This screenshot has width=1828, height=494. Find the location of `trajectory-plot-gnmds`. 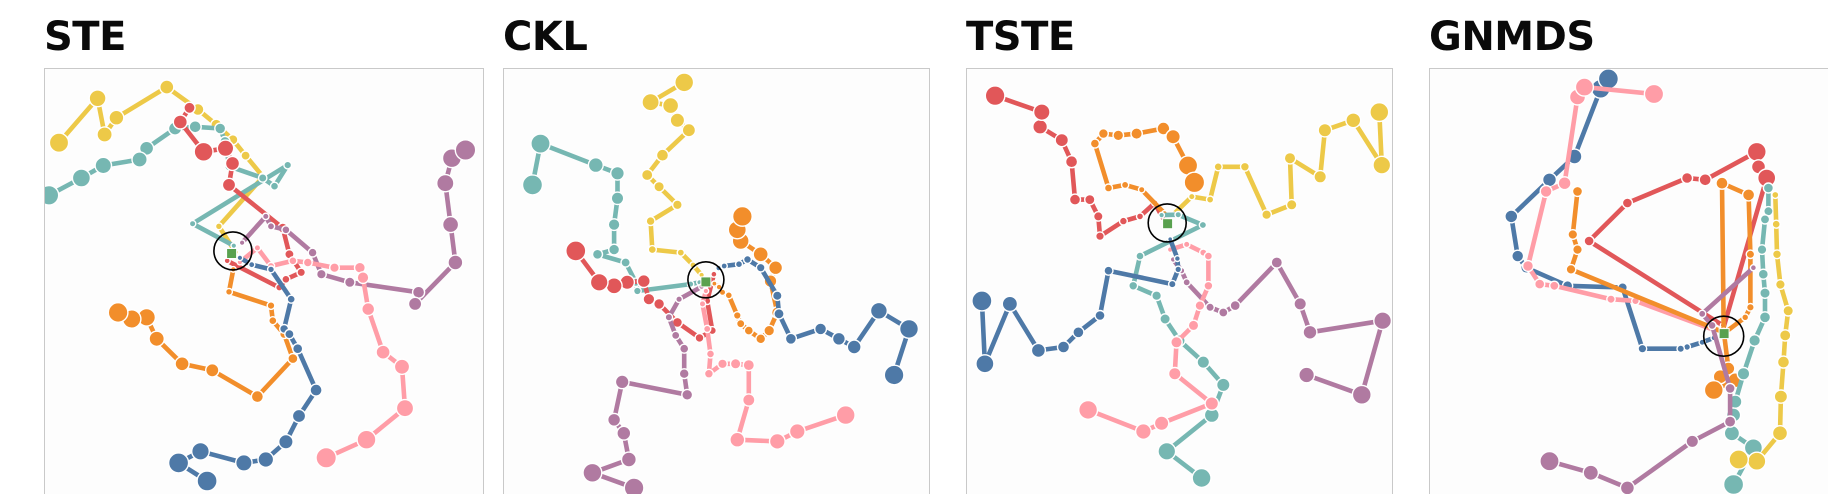

trajectory-plot-gnmds is located at coordinates (1649, 281).